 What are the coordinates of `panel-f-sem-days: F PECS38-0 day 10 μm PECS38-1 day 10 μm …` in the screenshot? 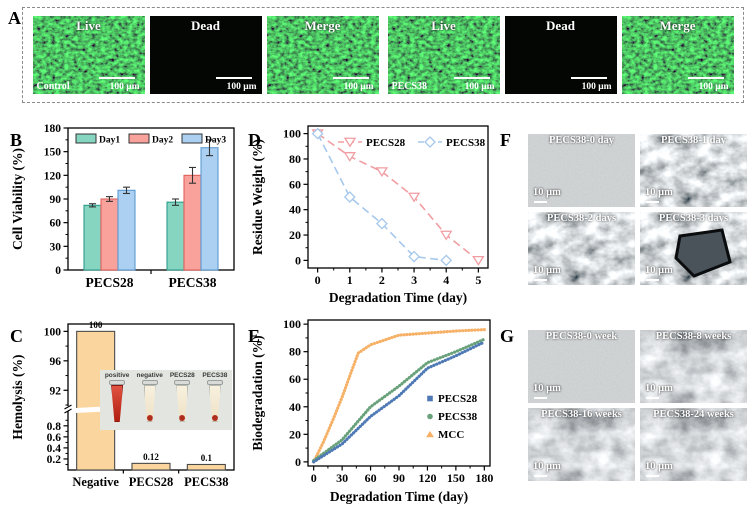 It's located at (623, 210).